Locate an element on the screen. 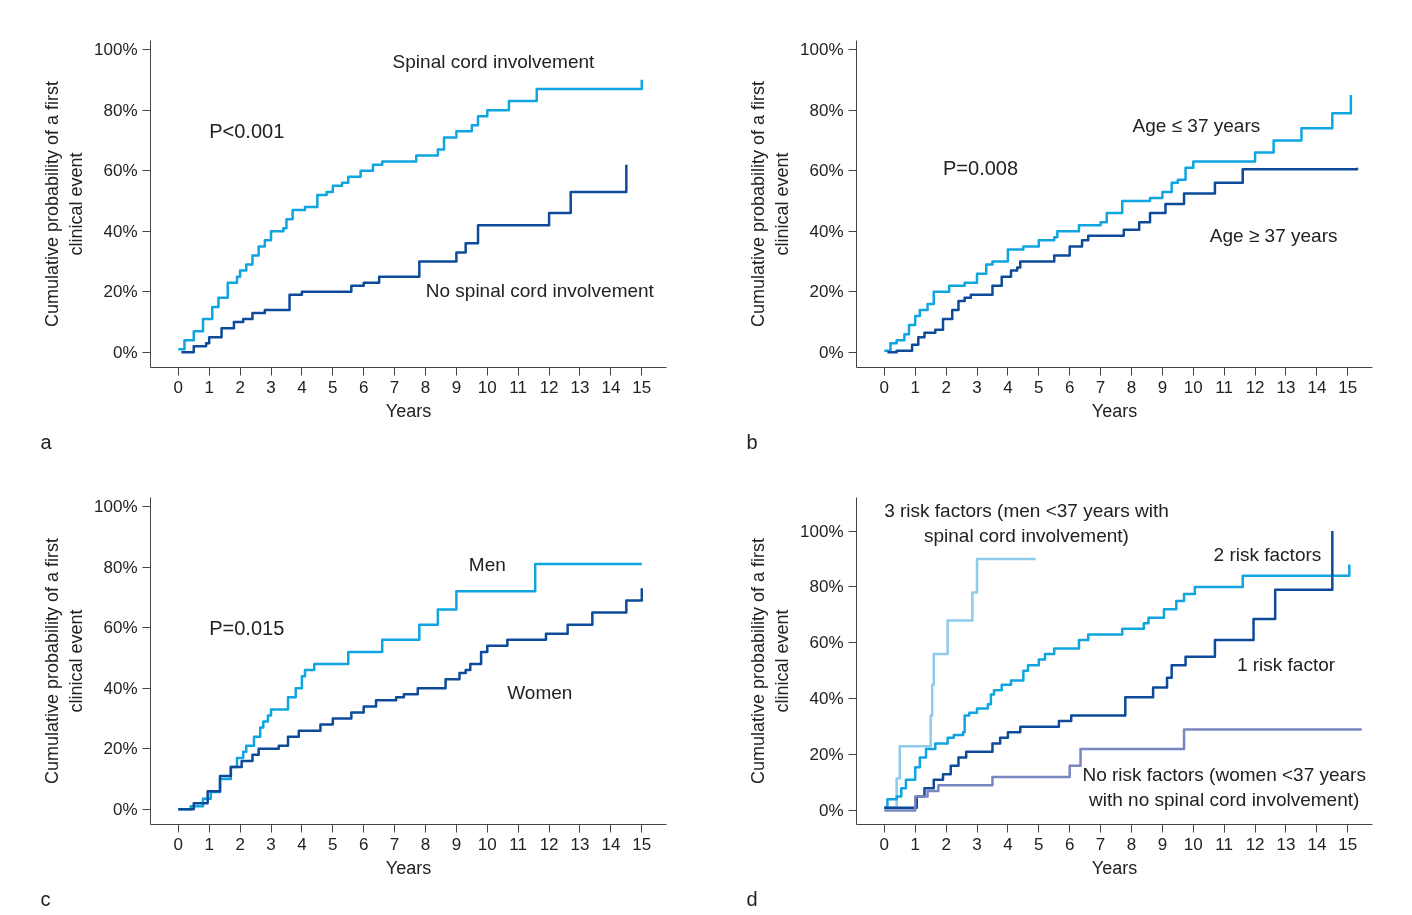 Image resolution: width=1412 pixels, height=915 pixels. series-label: Women is located at coordinates (540, 692).